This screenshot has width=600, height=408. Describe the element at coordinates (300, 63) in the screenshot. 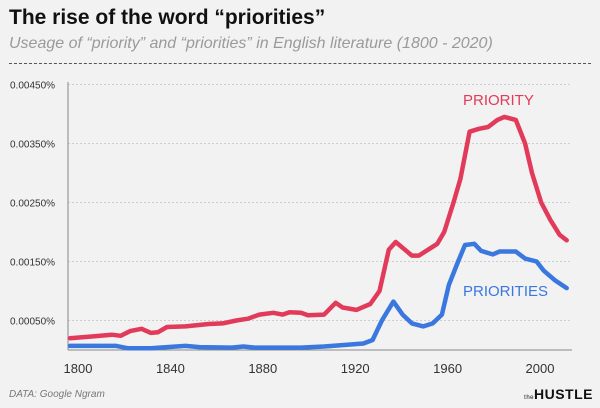

I see `divider` at that location.